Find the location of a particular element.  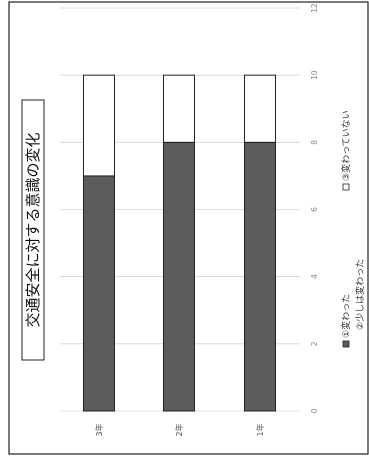

value-tick-label: 10 is located at coordinates (314, 75).